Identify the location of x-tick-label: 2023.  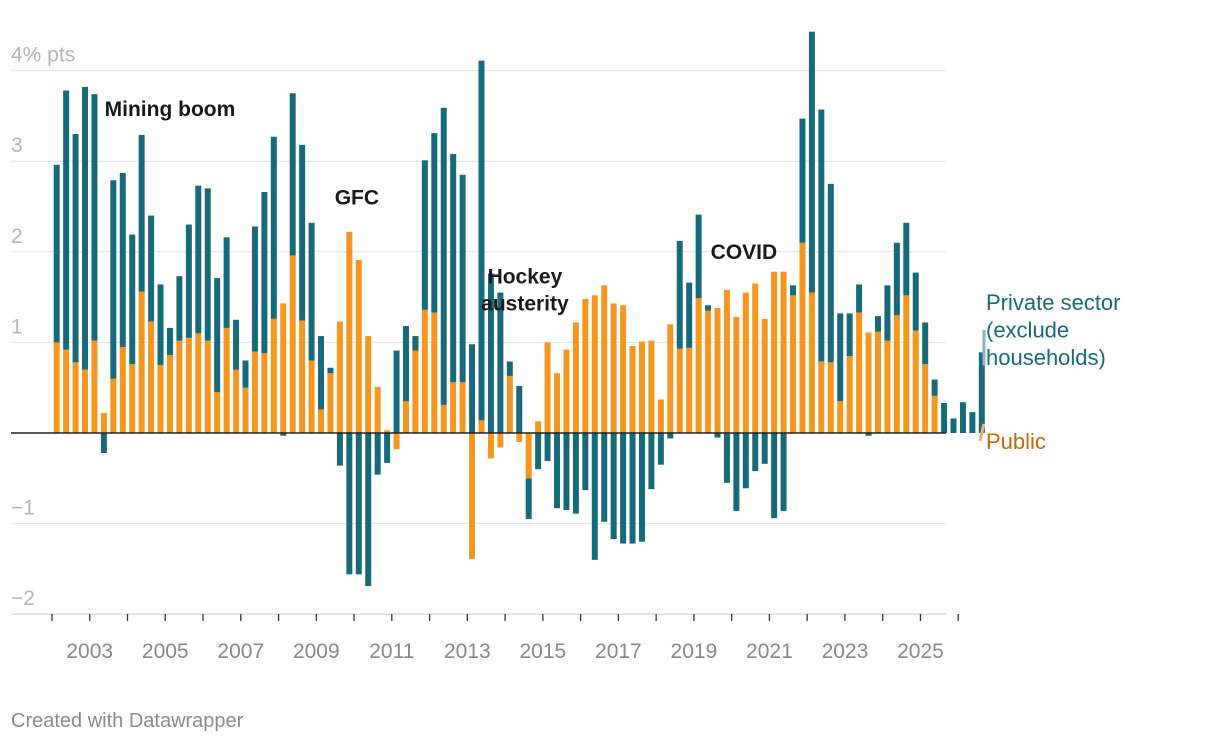
(845, 651).